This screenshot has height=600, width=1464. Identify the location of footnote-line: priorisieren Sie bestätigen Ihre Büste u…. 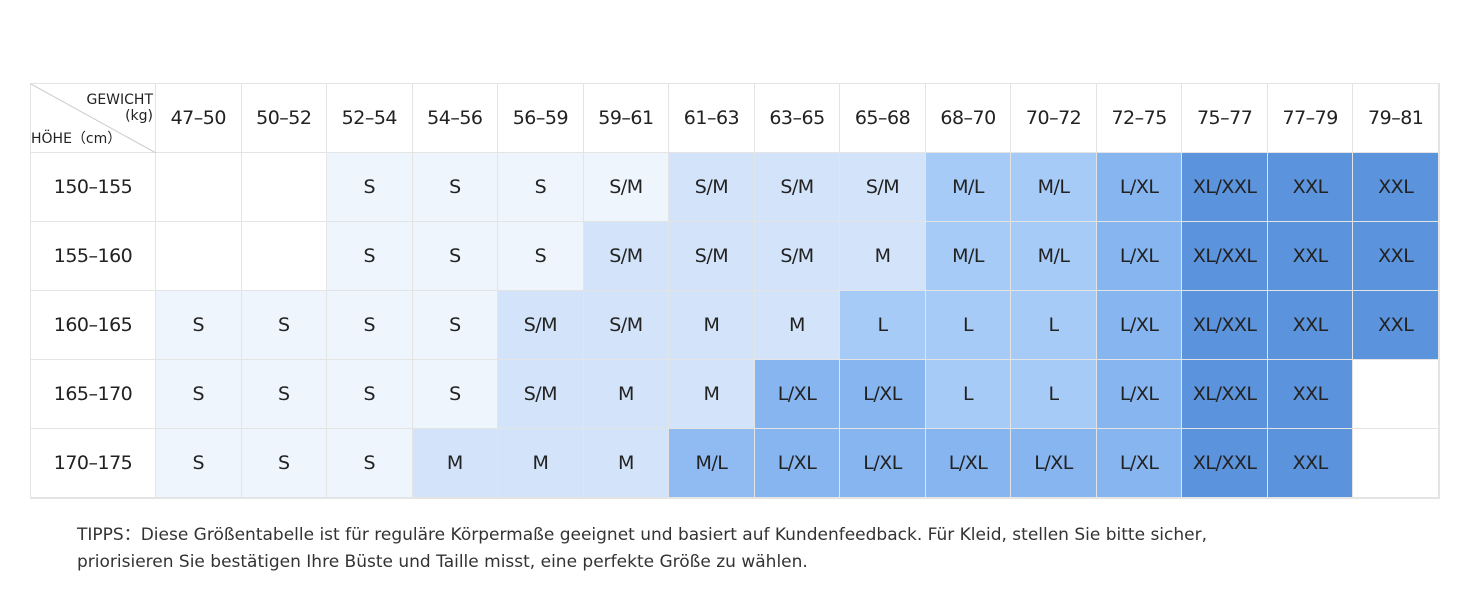
(442, 562).